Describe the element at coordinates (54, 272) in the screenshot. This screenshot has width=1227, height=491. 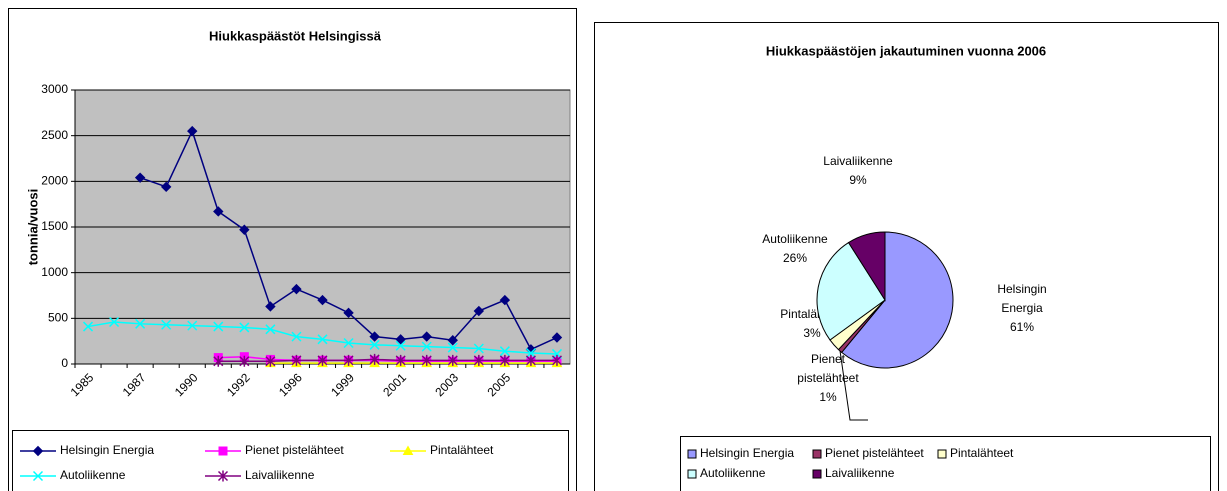
I see `y-tick-label: 1000` at that location.